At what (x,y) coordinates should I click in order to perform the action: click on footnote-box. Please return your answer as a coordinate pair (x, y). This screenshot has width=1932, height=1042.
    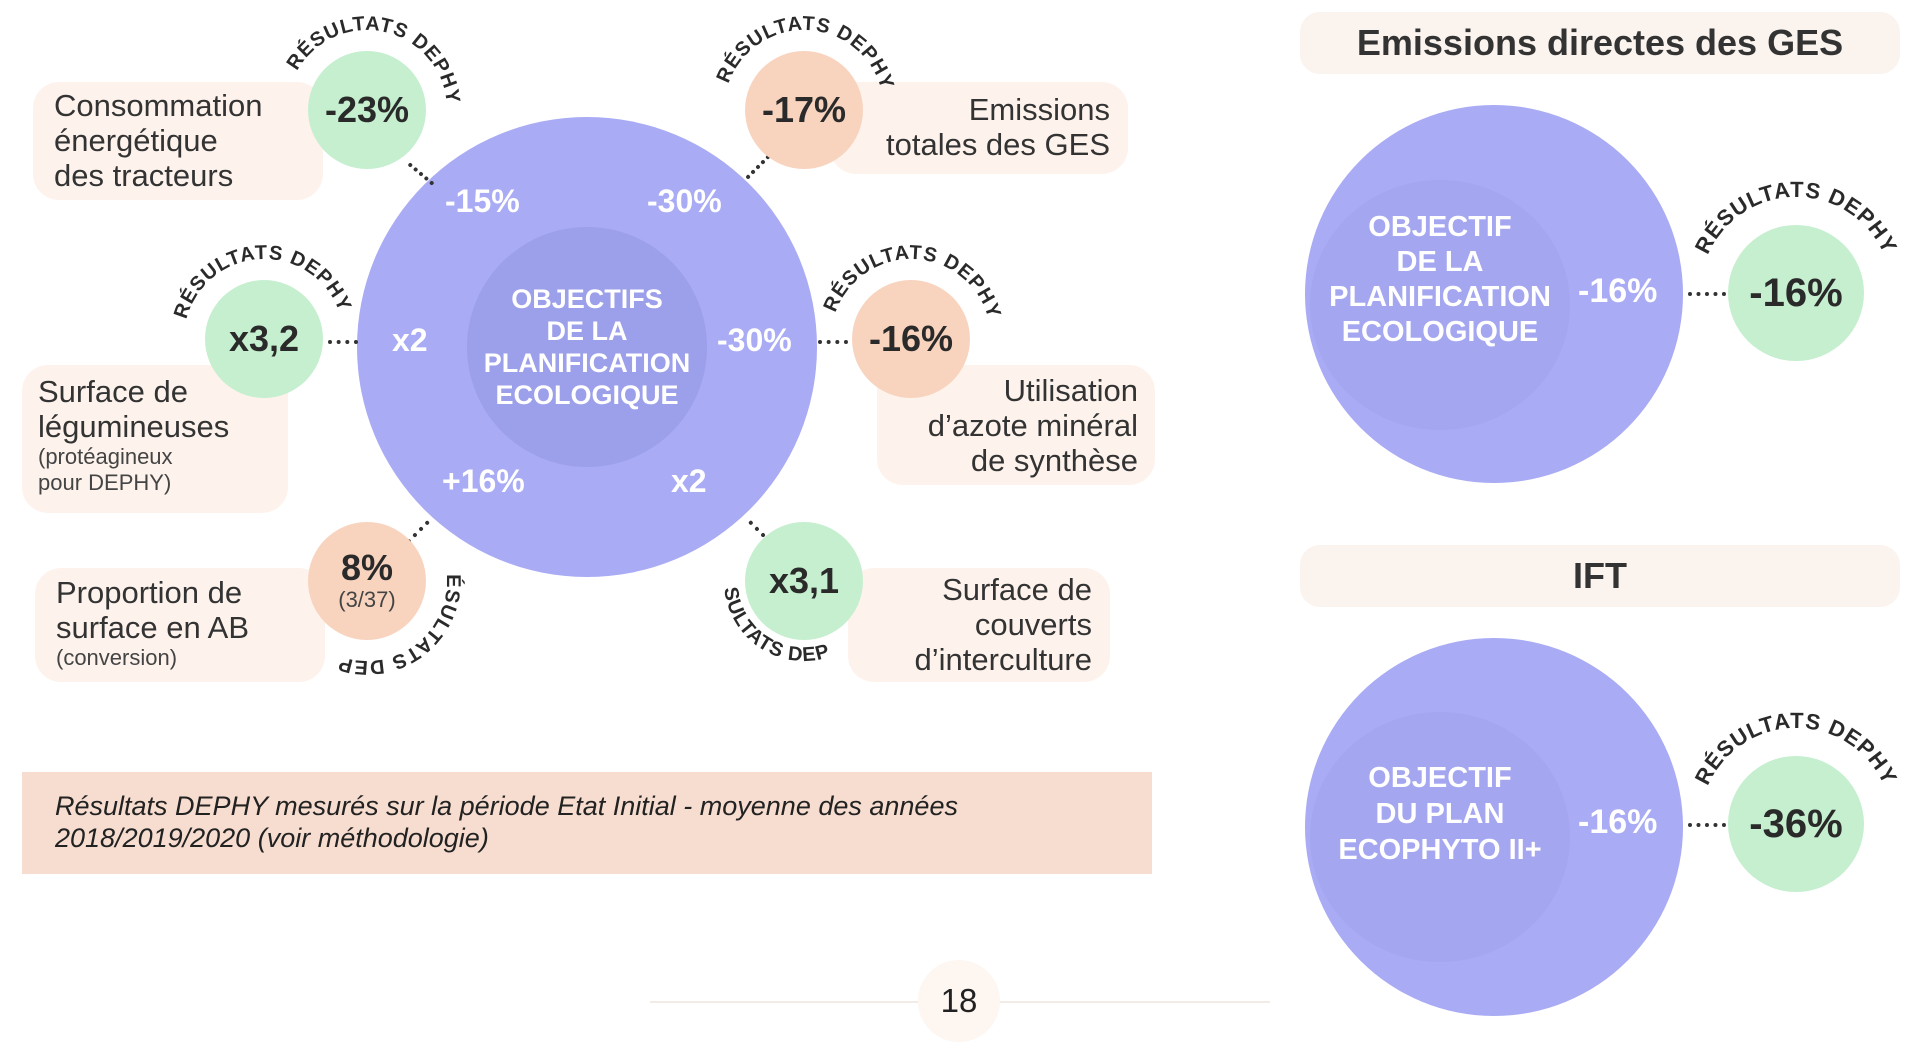
    Looking at the image, I should click on (587, 823).